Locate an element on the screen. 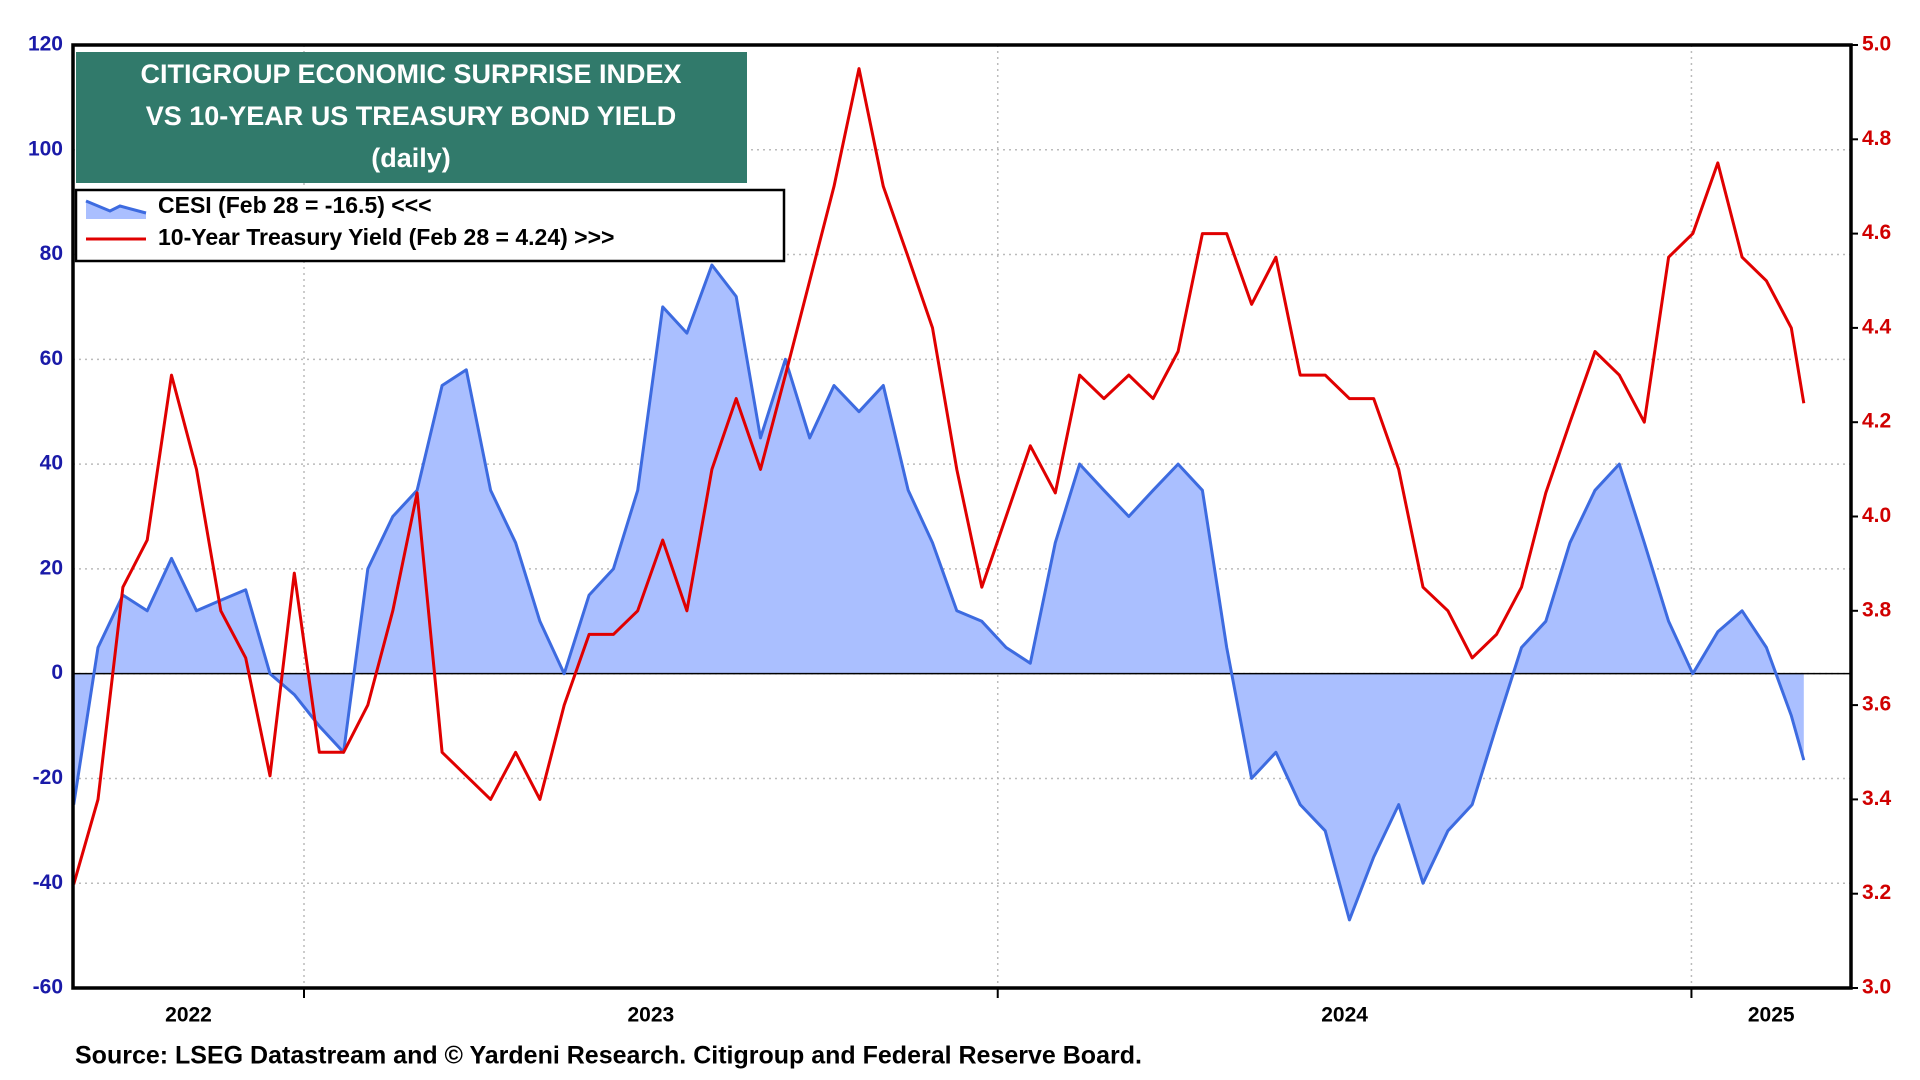 The image size is (1920, 1080). y-tick-label: -20 is located at coordinates (48, 777).